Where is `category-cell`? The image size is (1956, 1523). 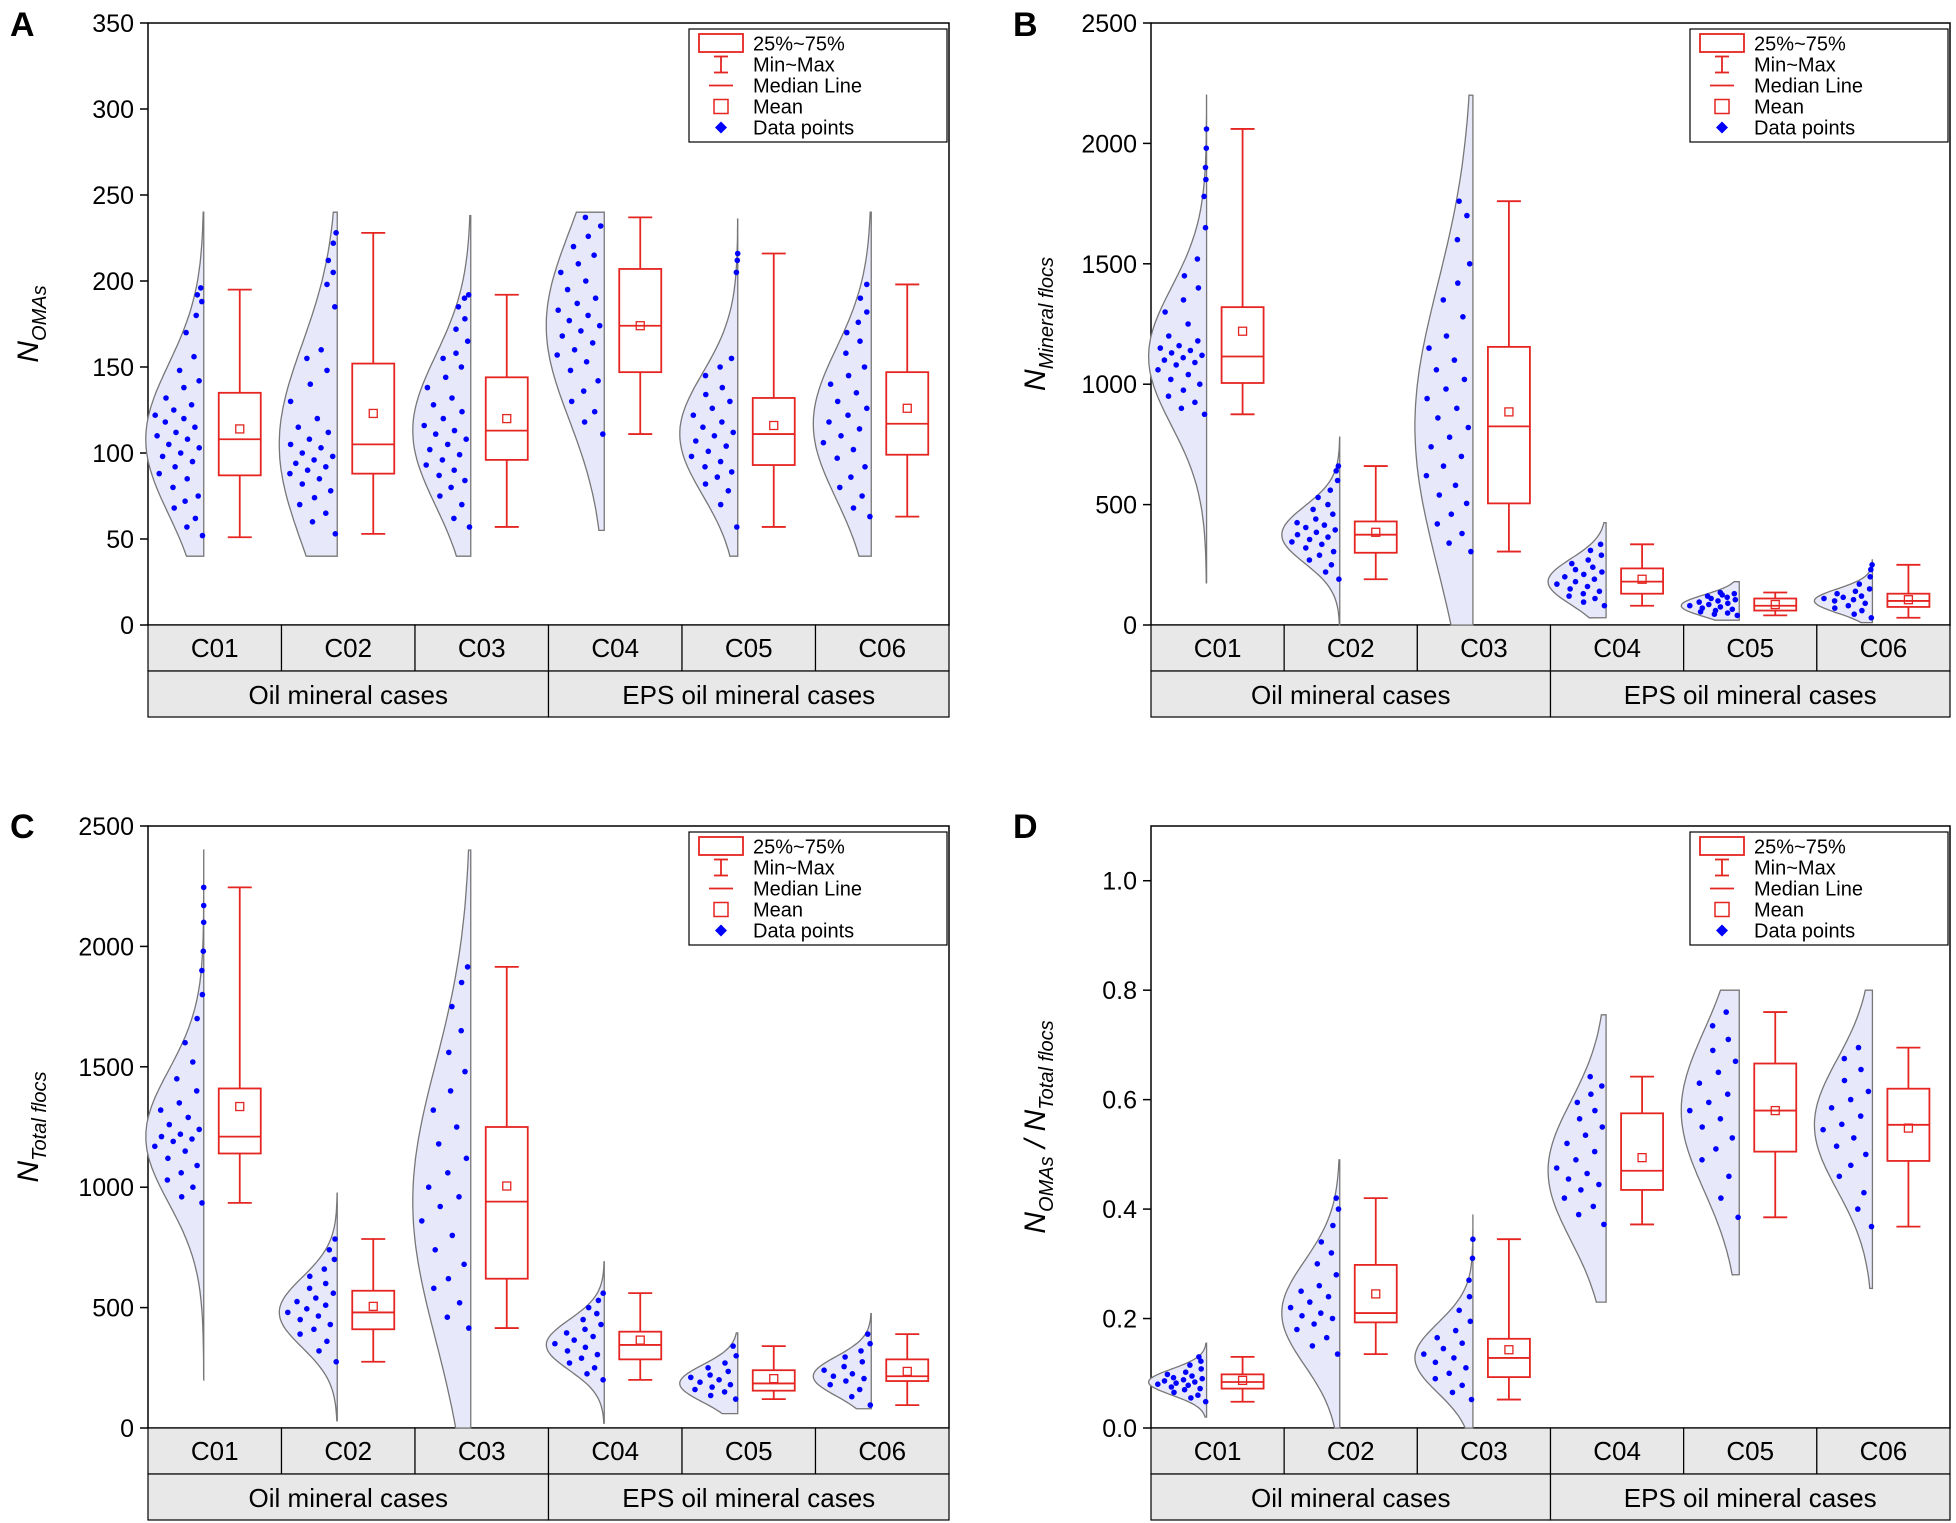
category-cell is located at coordinates (1883, 1451).